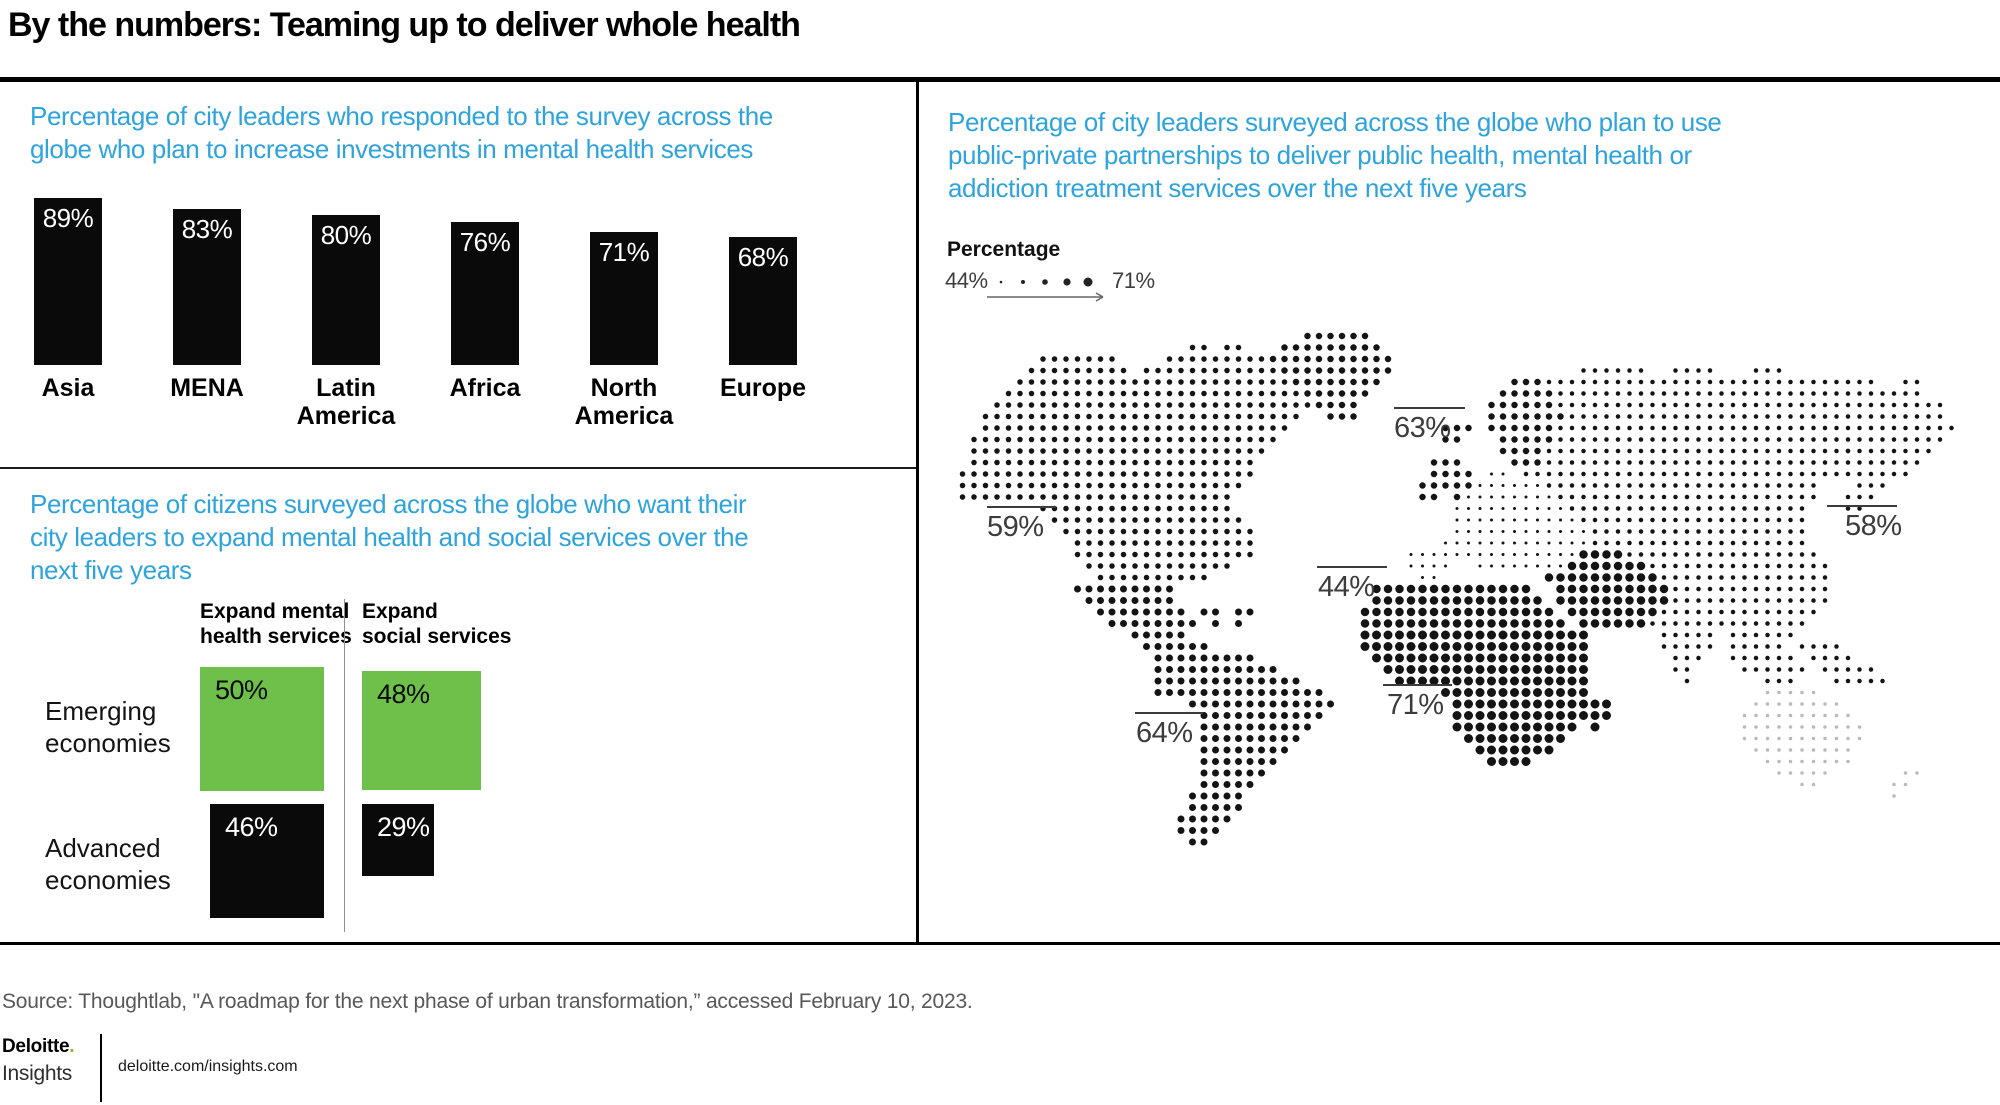 This screenshot has width=2000, height=1105. Describe the element at coordinates (344, 765) in the screenshot. I see `column-divider` at that location.